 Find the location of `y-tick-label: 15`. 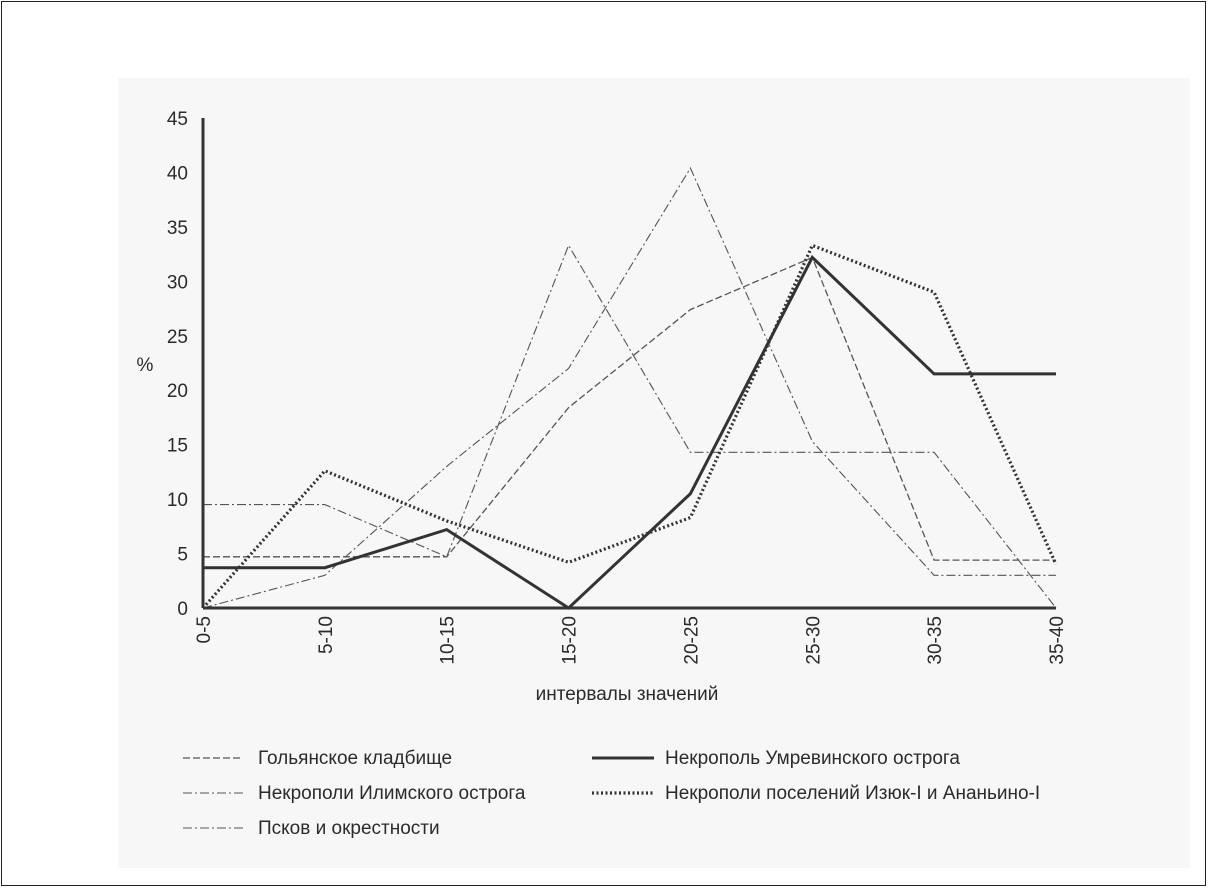

y-tick-label: 15 is located at coordinates (177, 446).